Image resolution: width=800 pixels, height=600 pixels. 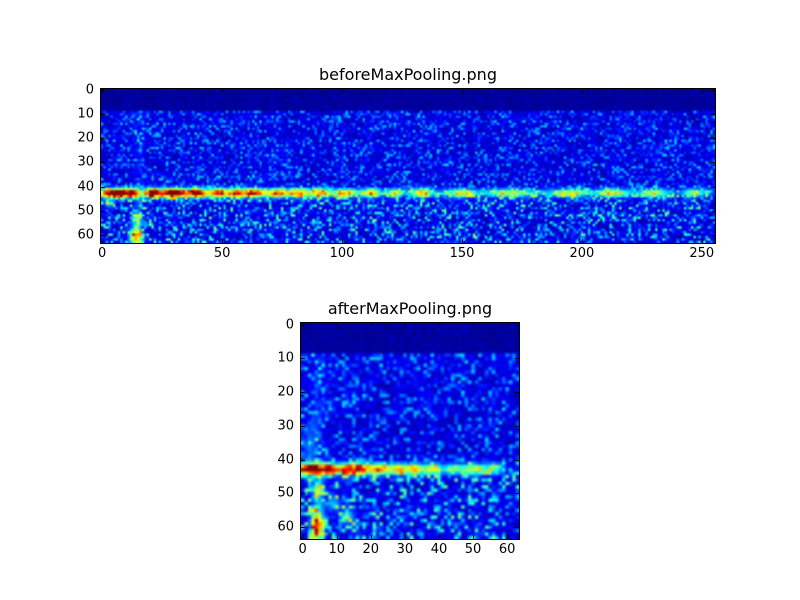 What do you see at coordinates (507, 549) in the screenshot?
I see `x-tick-label: 60` at bounding box center [507, 549].